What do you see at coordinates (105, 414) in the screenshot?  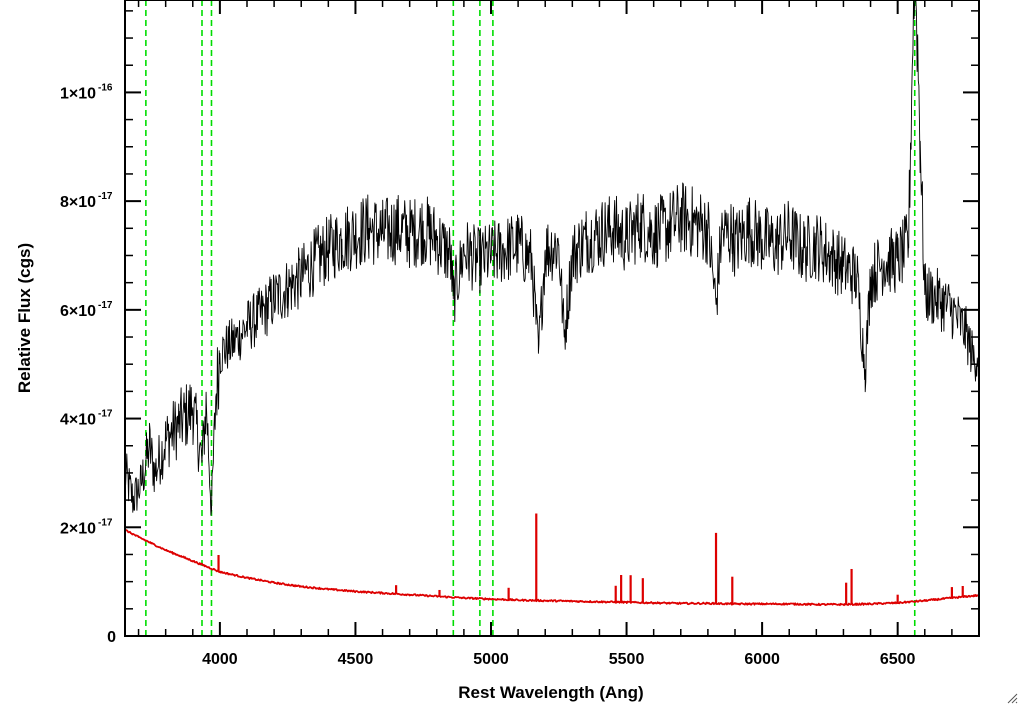 I see `y-tick-exponent-2: -17` at bounding box center [105, 414].